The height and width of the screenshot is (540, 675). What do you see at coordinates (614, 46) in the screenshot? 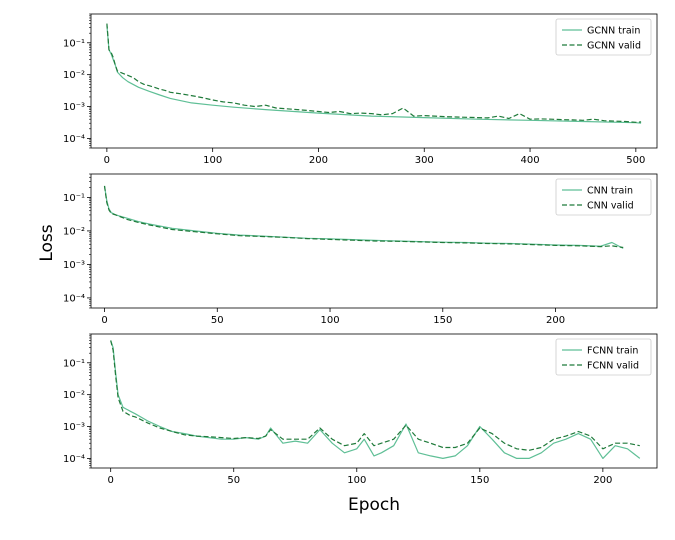
I see `legend-label: GCNN valid` at bounding box center [614, 46].